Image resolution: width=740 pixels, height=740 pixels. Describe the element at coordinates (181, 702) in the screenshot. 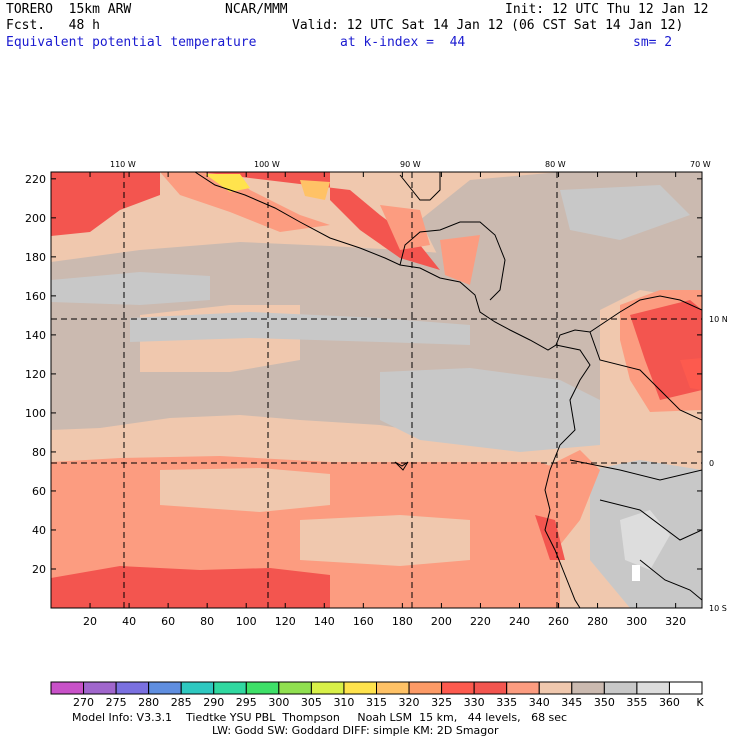

I see `color-bar-label: 285` at that location.